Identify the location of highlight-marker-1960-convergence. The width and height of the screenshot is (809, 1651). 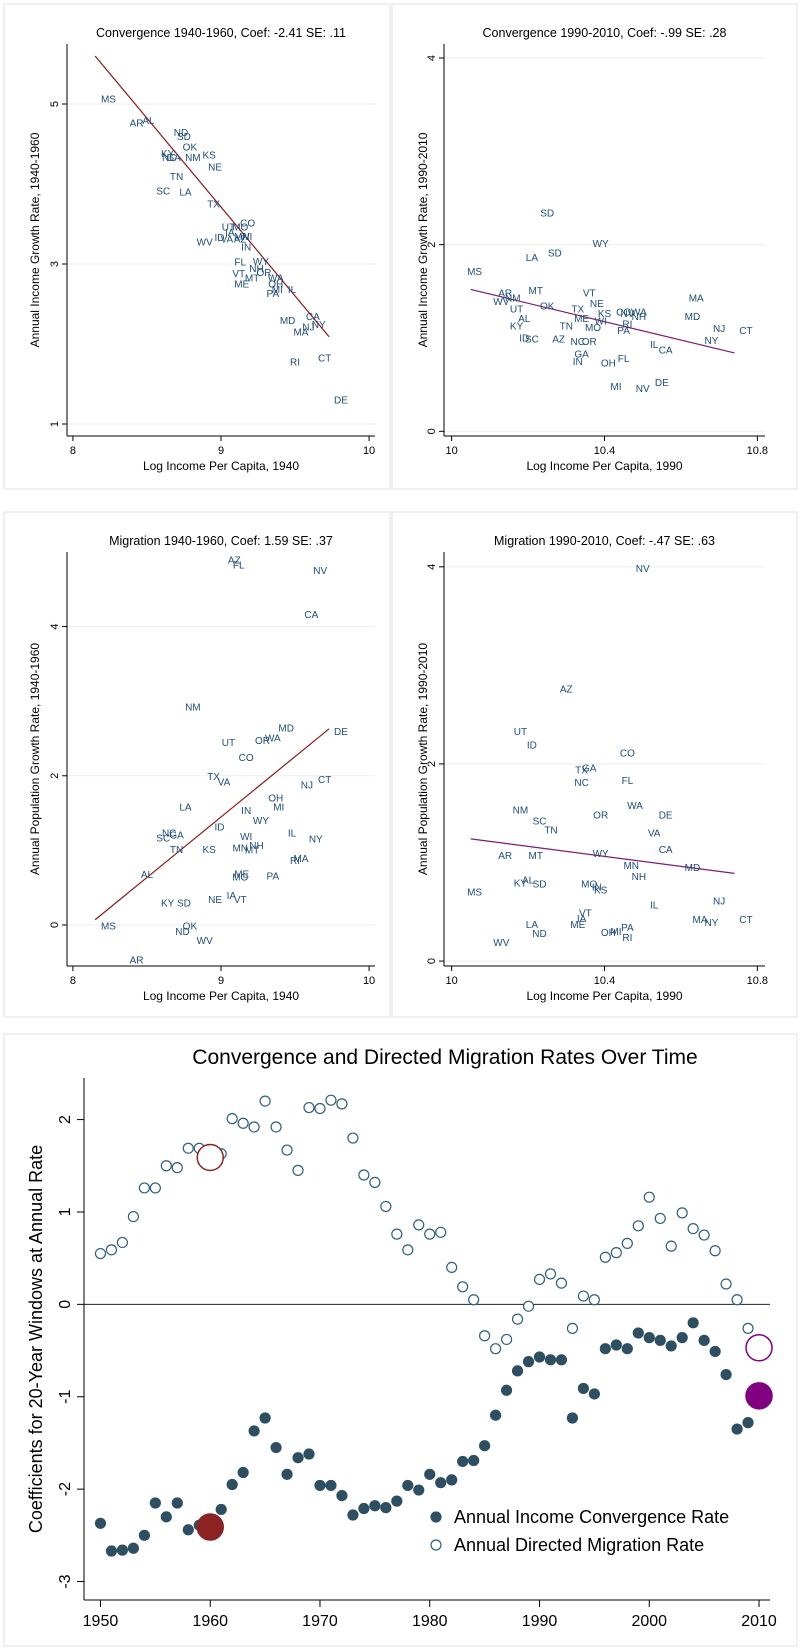
(210, 1527).